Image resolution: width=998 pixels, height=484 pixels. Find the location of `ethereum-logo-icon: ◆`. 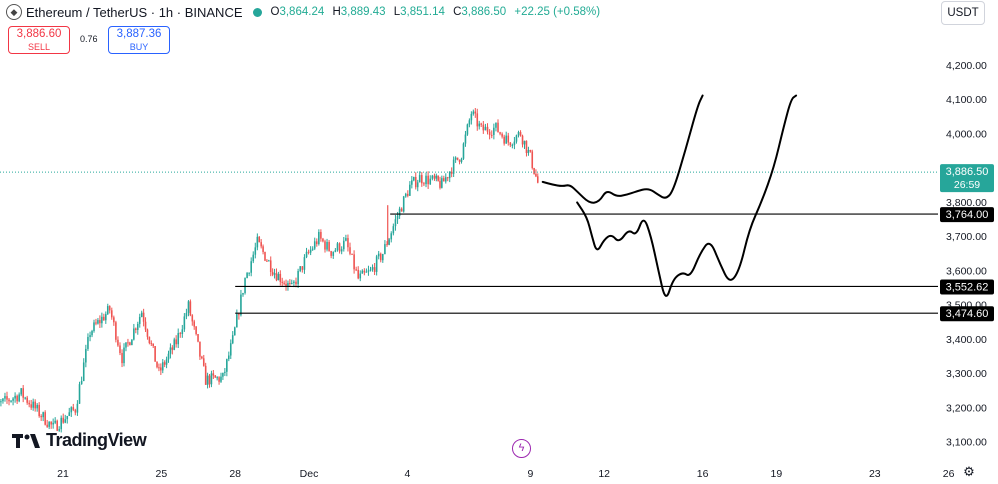

ethereum-logo-icon: ◆ is located at coordinates (14, 12).